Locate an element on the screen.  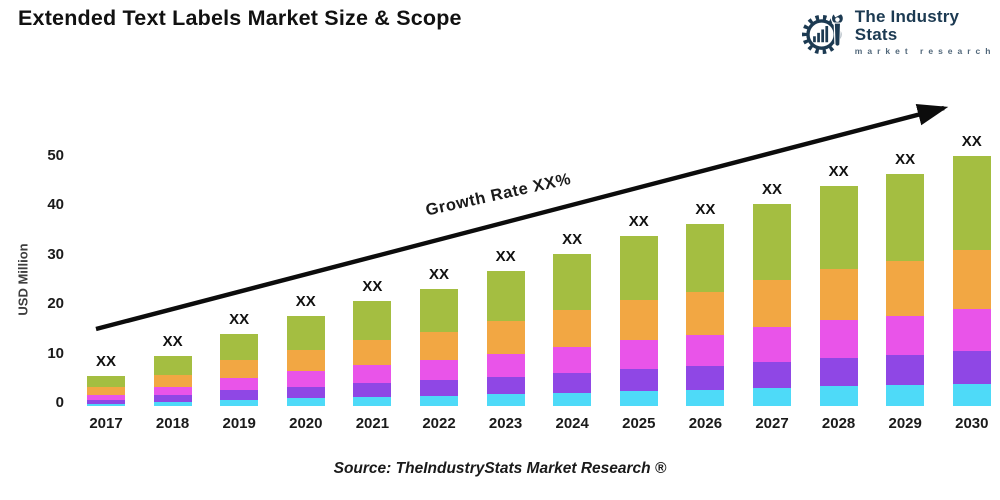
bar-2025 is located at coordinates (638, 321).